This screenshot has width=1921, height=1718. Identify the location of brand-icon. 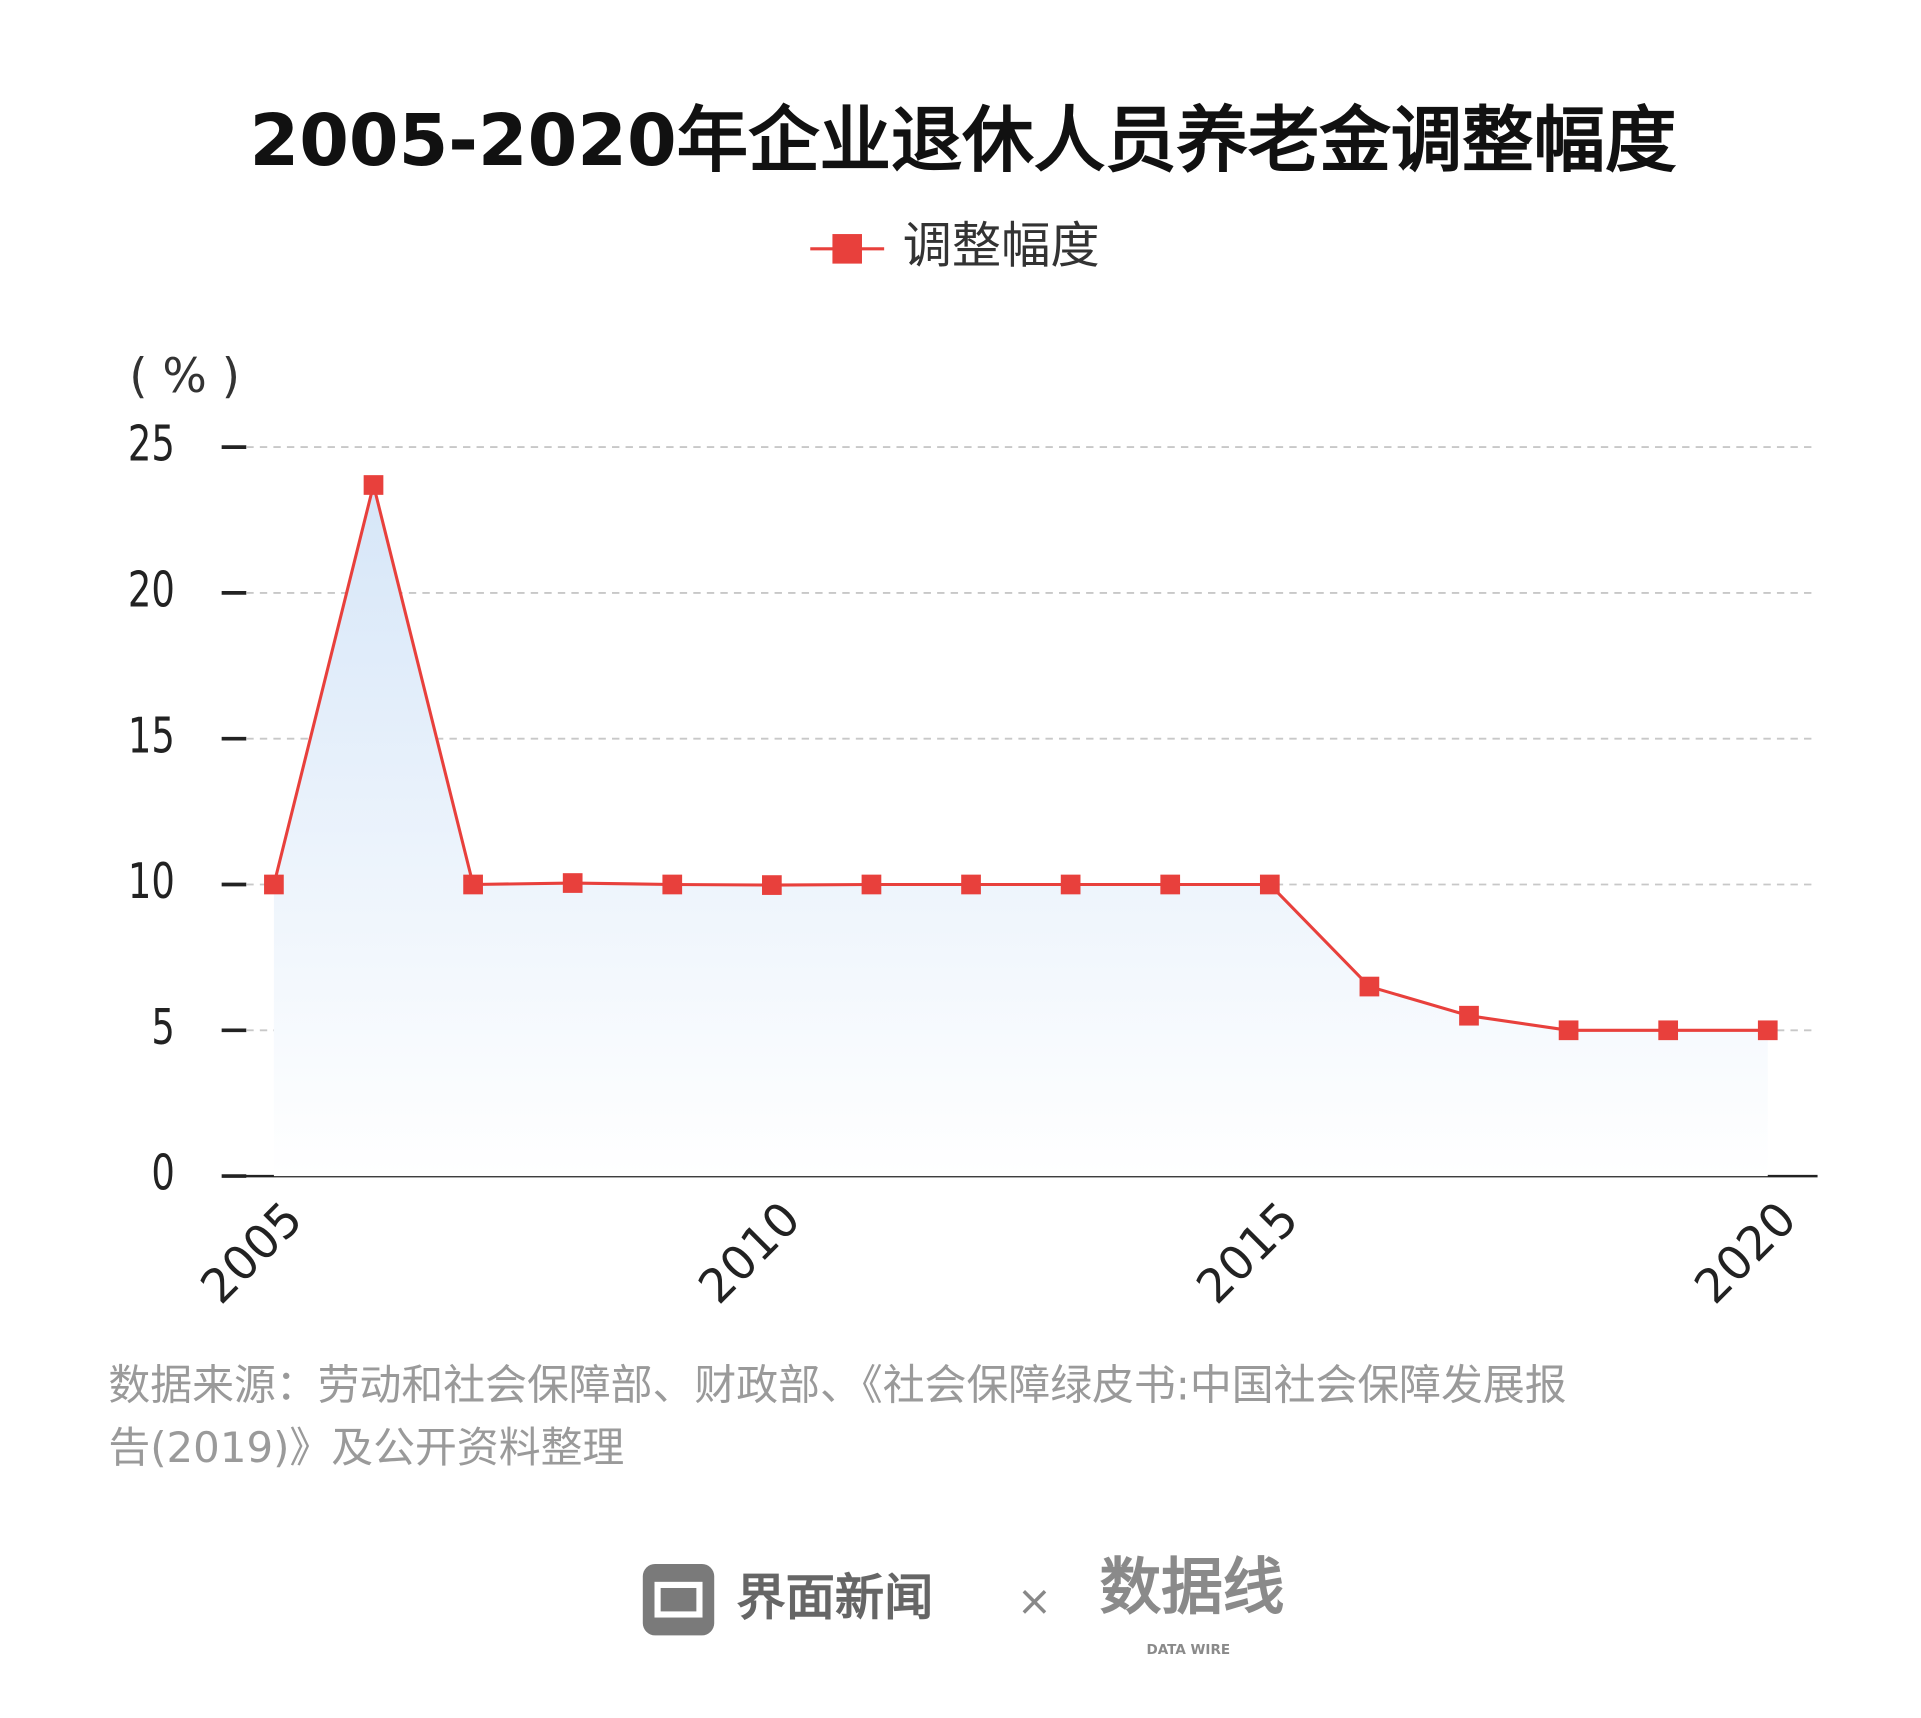
(678, 1599).